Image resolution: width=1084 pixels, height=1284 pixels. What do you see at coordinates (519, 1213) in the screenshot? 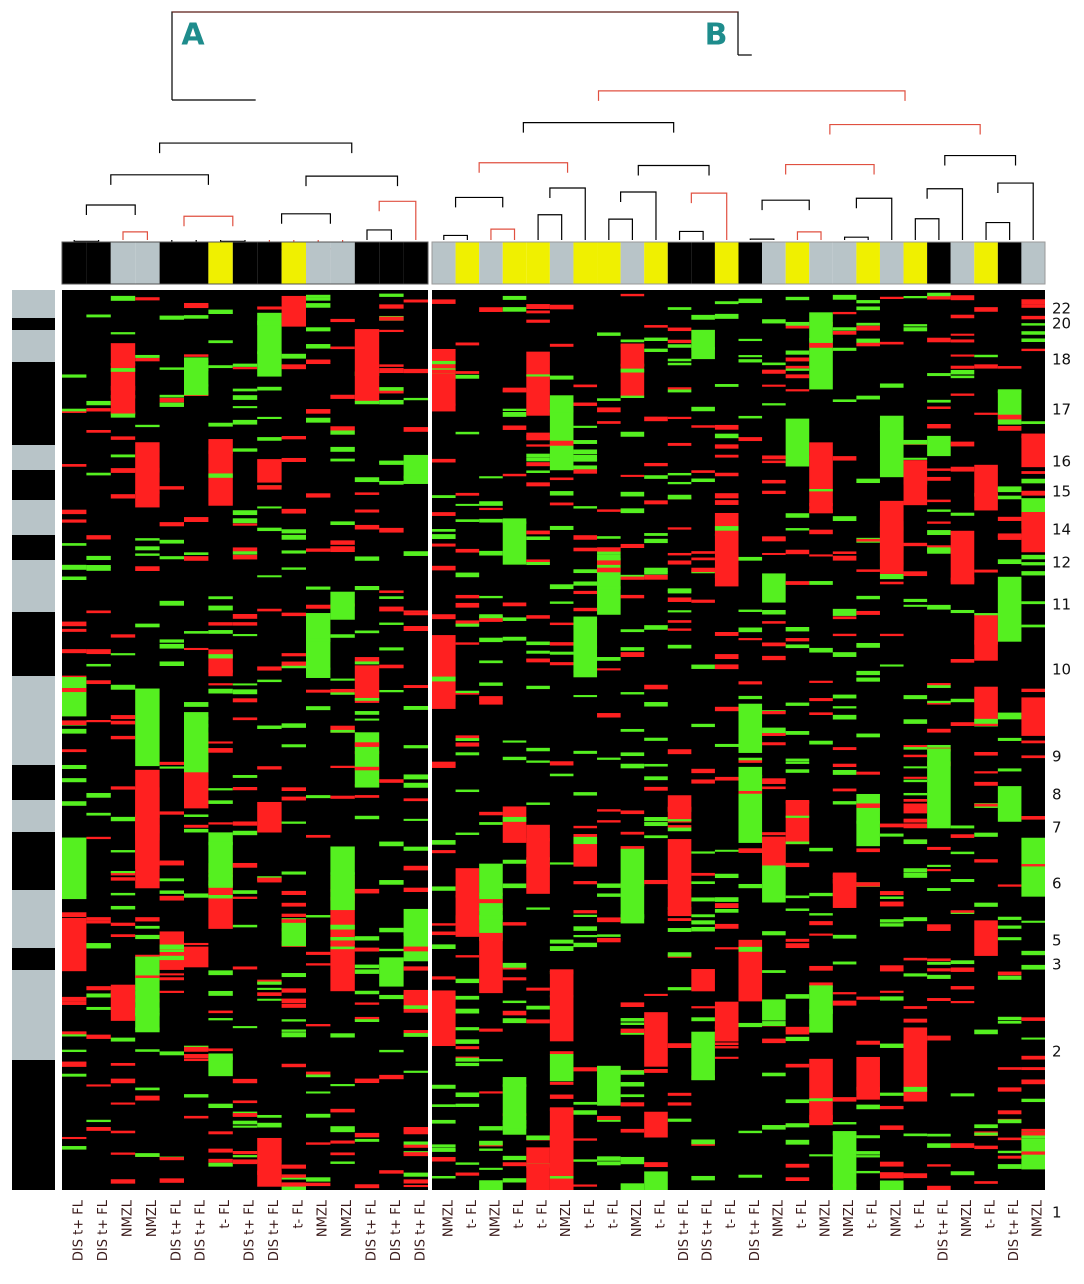
I see `column-label: t- FL` at bounding box center [519, 1213].